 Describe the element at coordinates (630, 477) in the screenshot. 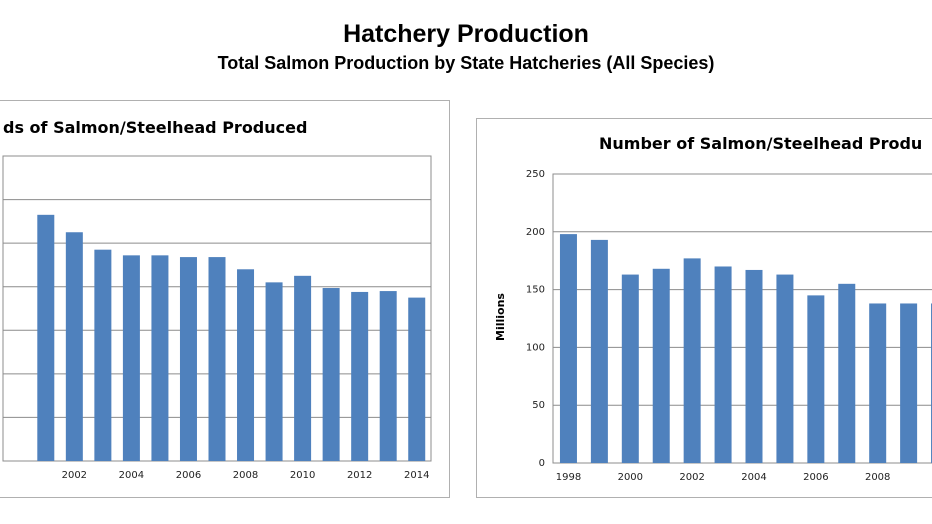

I see `x-tick-label: 2000` at that location.